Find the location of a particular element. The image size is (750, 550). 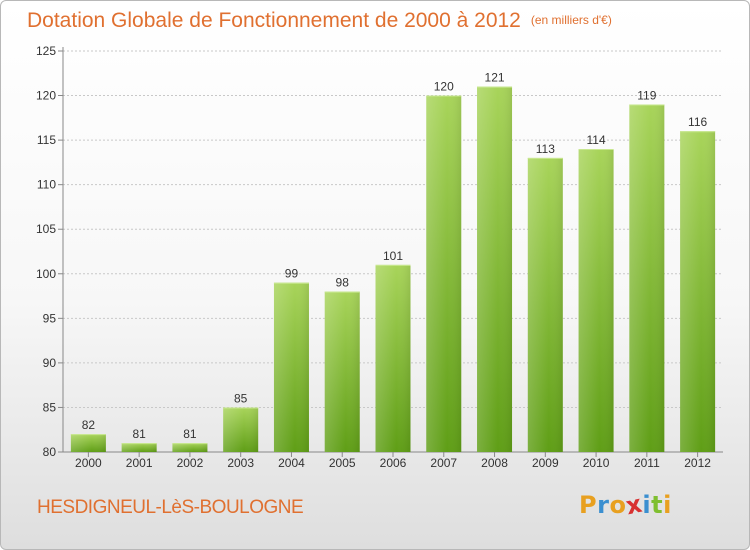

y-tick-label: 120 is located at coordinates (46, 96).